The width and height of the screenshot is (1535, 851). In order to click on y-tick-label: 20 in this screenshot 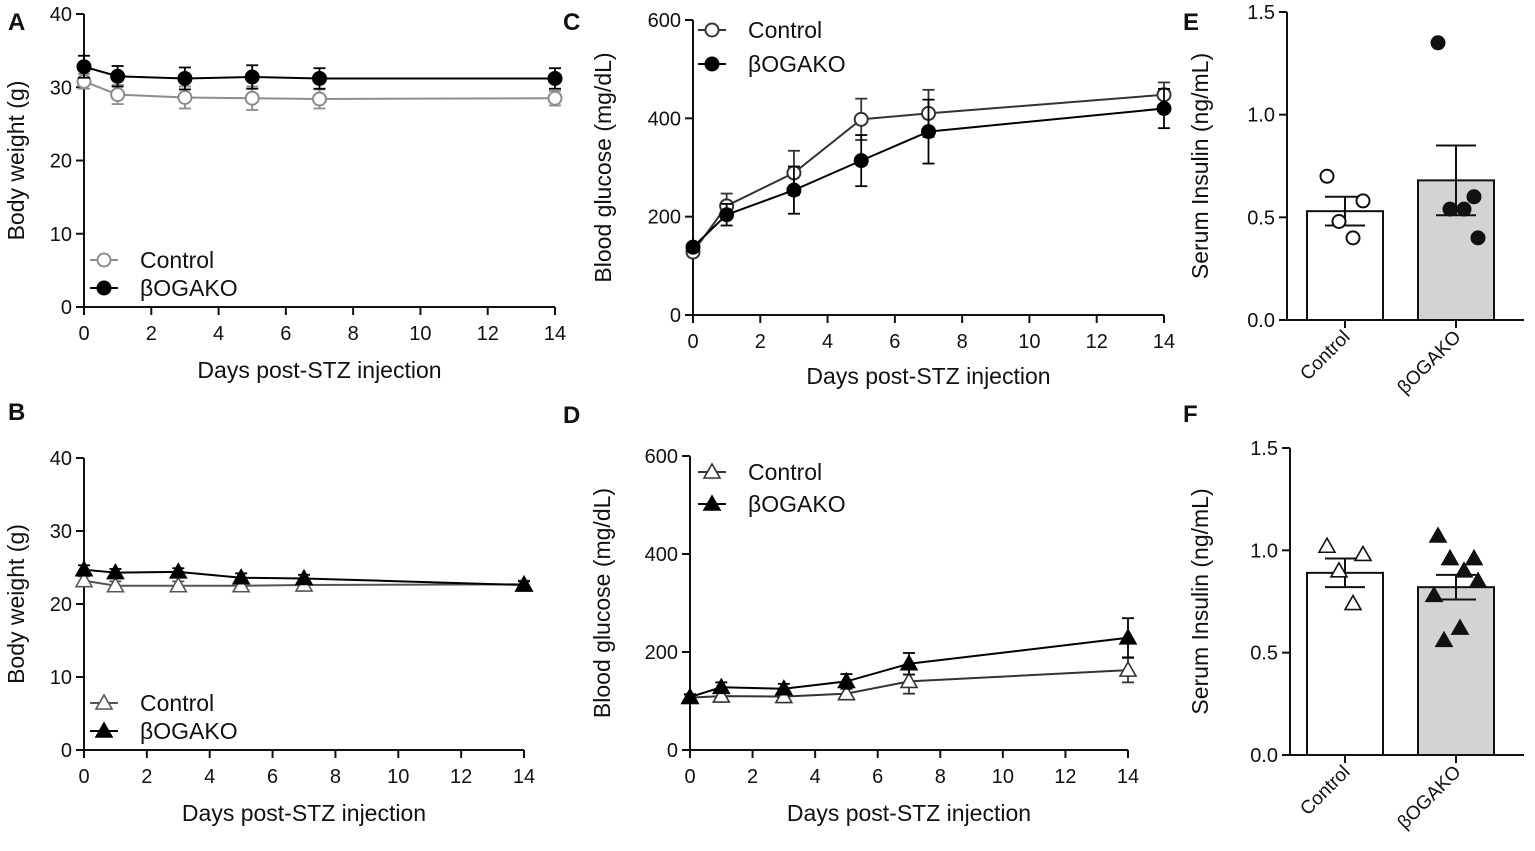, I will do `click(61, 162)`.